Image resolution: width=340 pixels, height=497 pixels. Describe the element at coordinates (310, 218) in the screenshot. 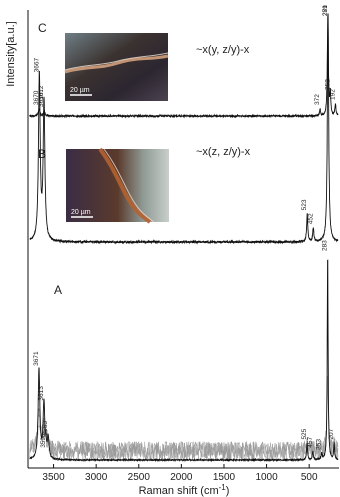

I see `peak-label-b-452: 452` at that location.